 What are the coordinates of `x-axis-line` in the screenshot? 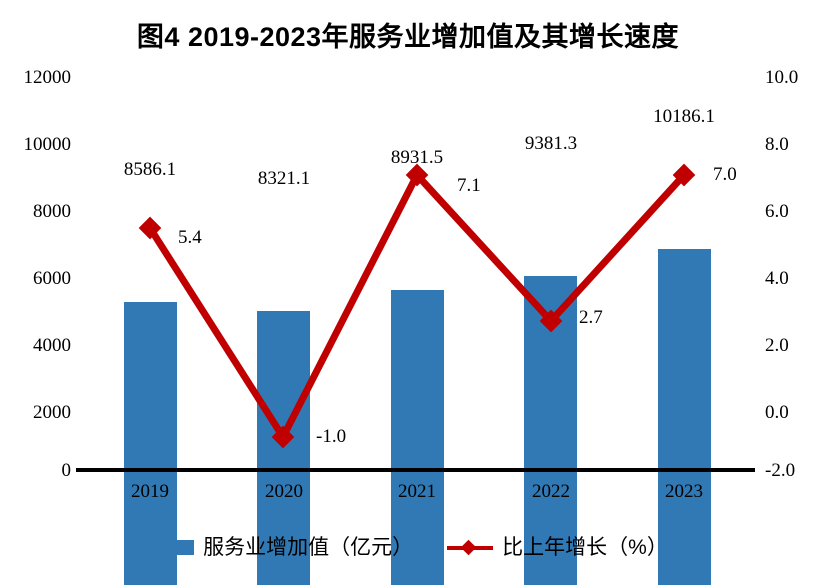 It's located at (415, 470).